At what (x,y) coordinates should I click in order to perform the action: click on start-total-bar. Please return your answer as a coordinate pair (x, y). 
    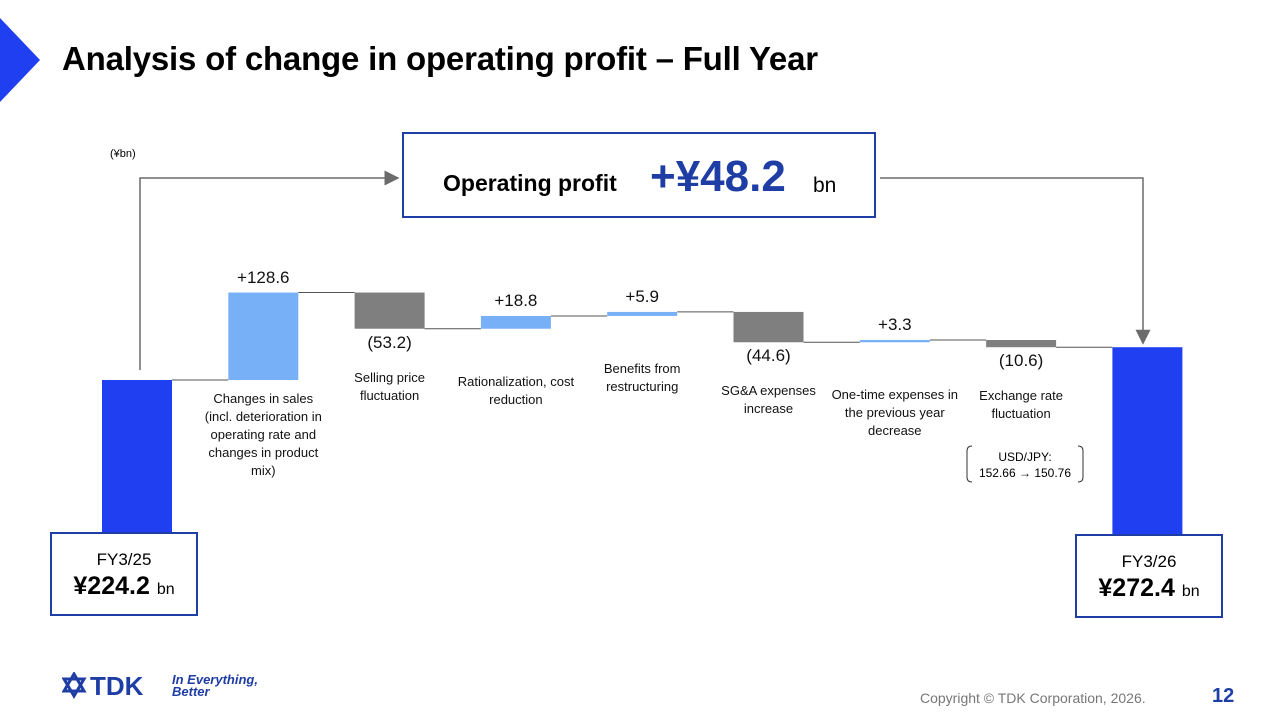
    Looking at the image, I should click on (137, 457).